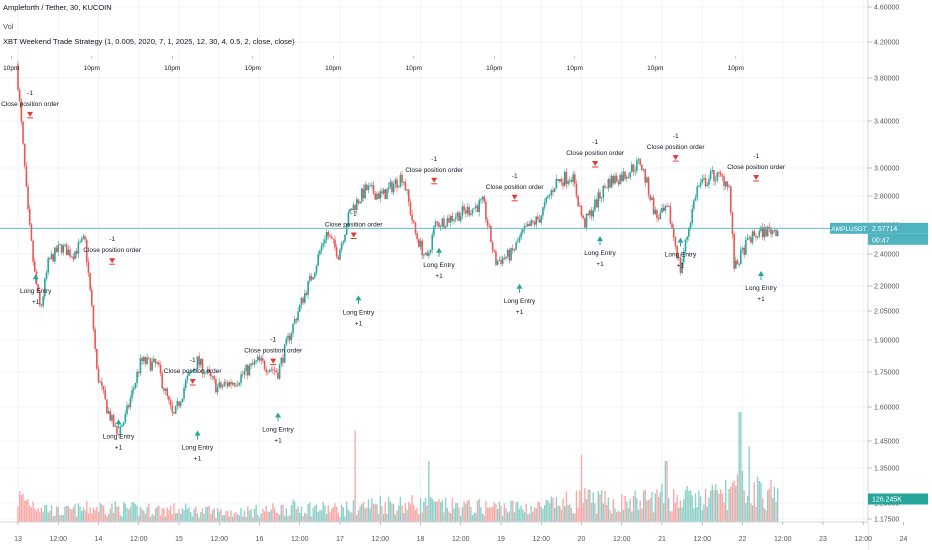  Describe the element at coordinates (886, 520) in the screenshot. I see `price-tick-label: 1.17500` at that location.